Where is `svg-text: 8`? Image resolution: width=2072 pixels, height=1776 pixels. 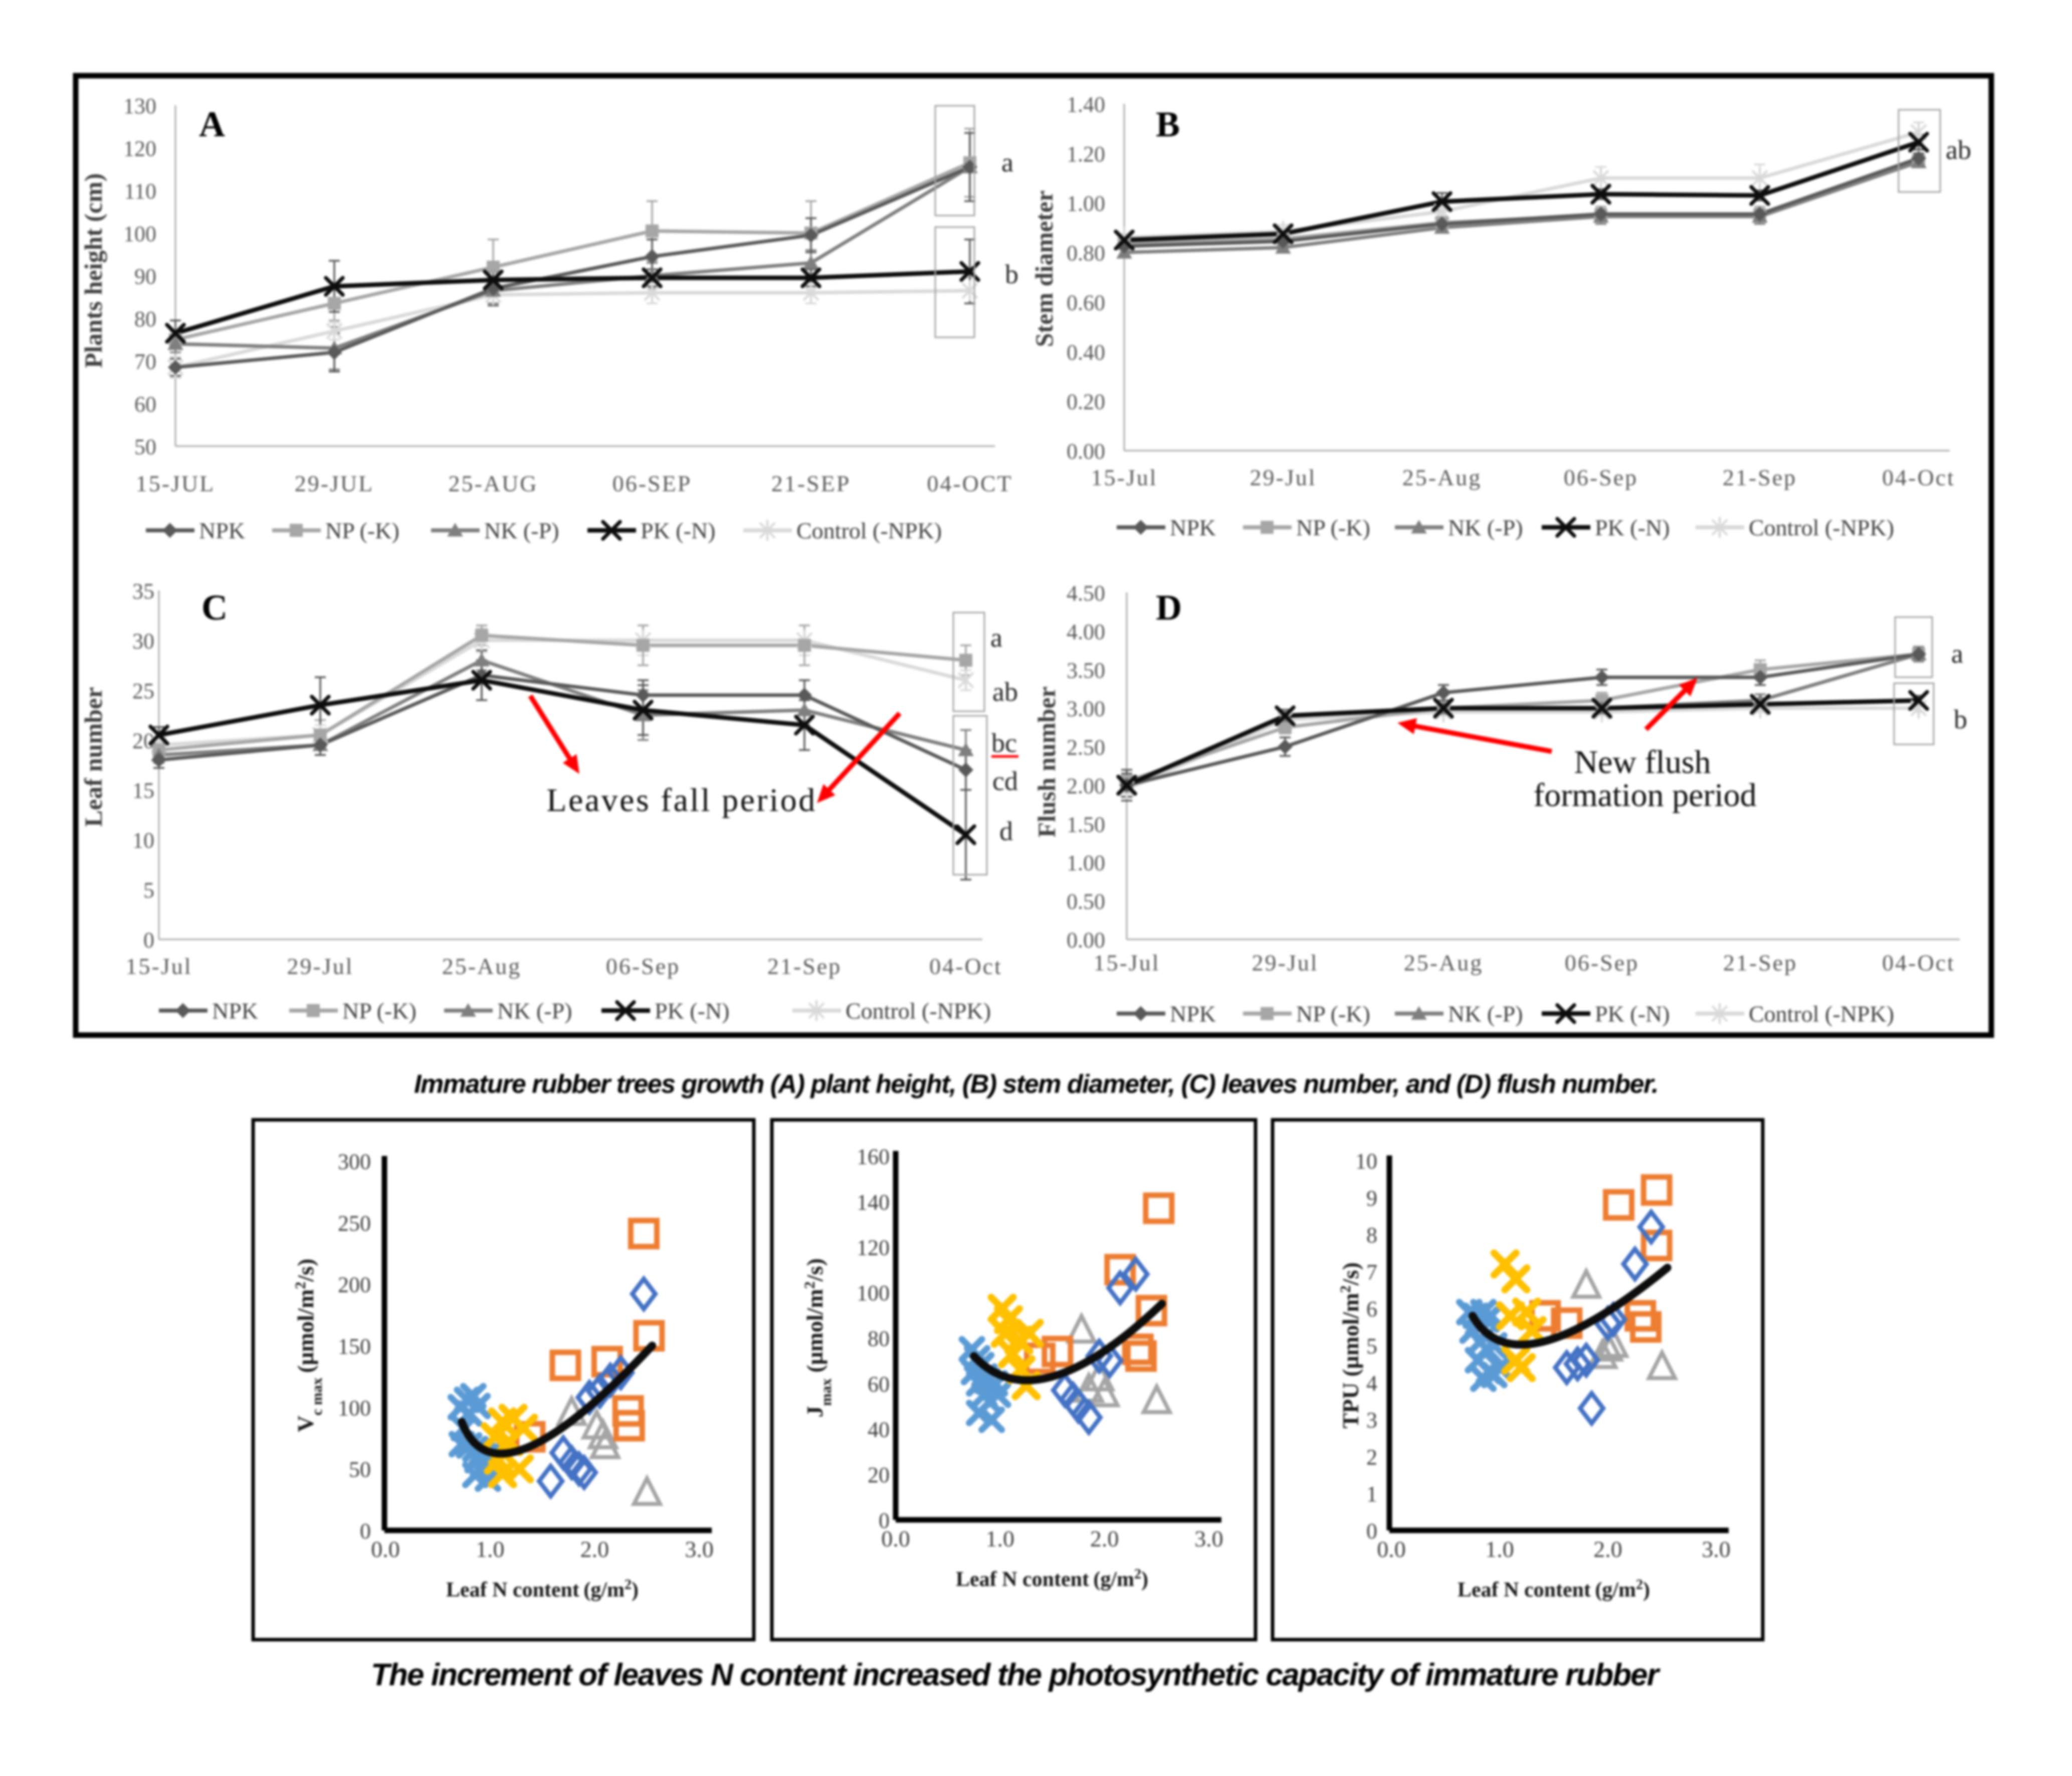
svg-text: 8 is located at coordinates (1371, 1235).